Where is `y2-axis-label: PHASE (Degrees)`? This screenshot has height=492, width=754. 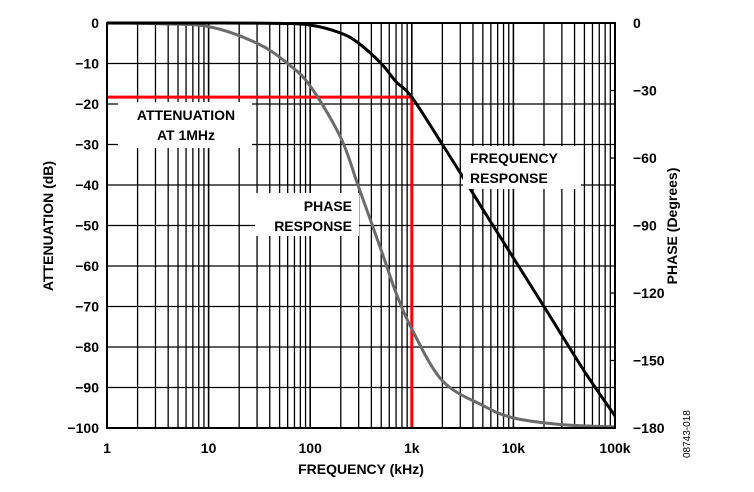 y2-axis-label: PHASE (Degrees) is located at coordinates (672, 226).